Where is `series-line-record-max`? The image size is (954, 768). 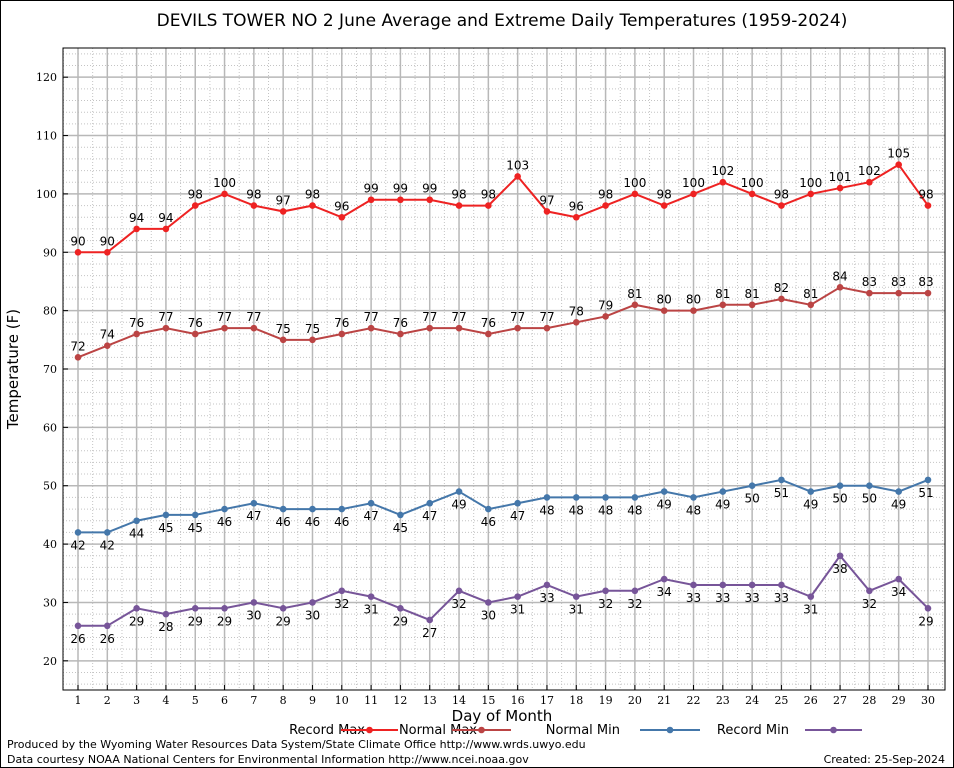
series-line-record-max is located at coordinates (503, 208).